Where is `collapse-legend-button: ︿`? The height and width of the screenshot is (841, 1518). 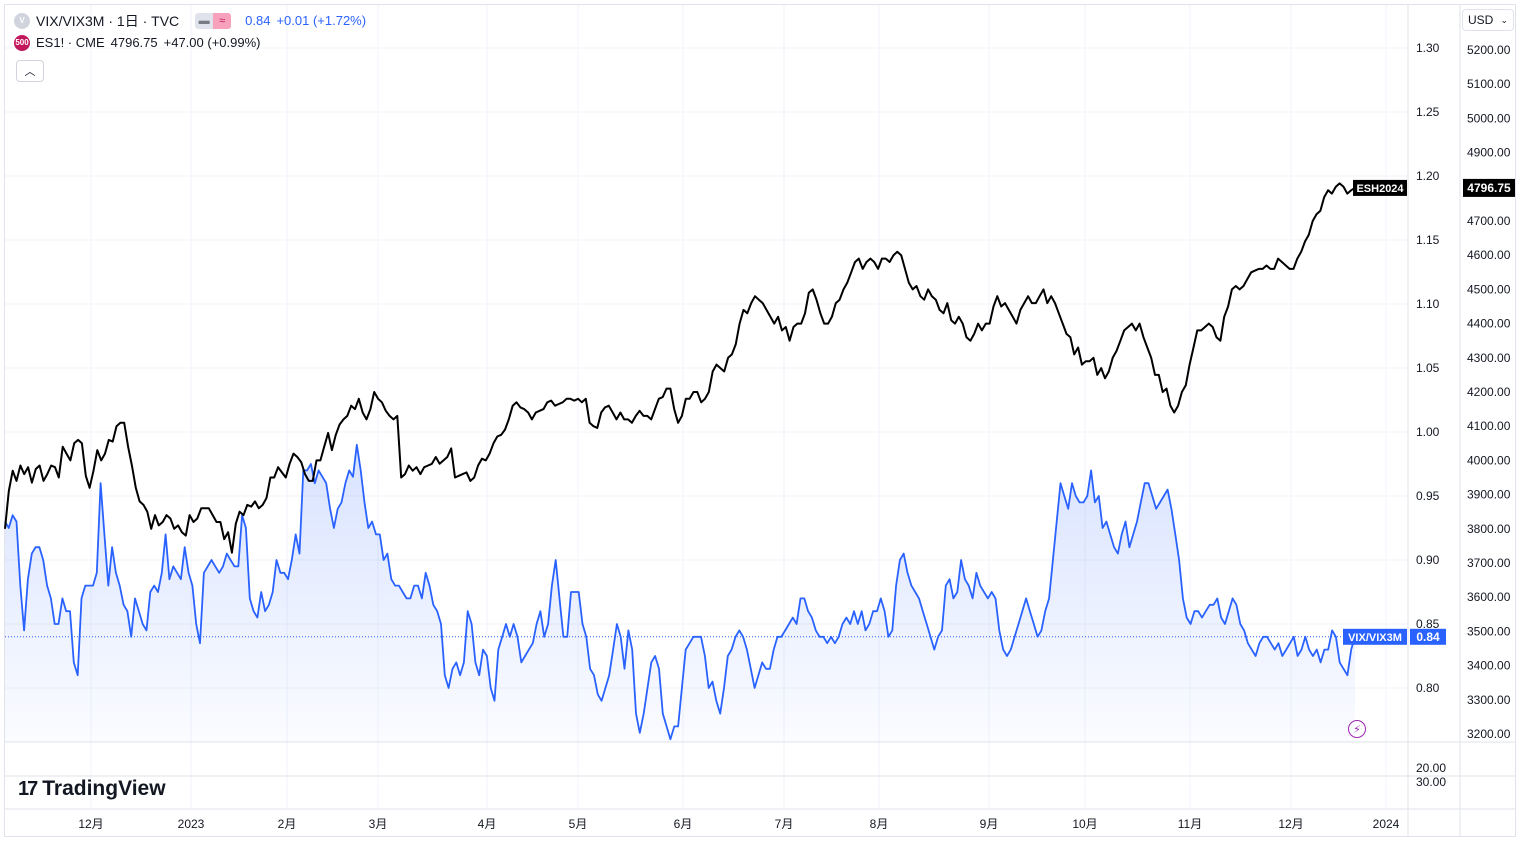
collapse-legend-button: ︿ is located at coordinates (30, 71).